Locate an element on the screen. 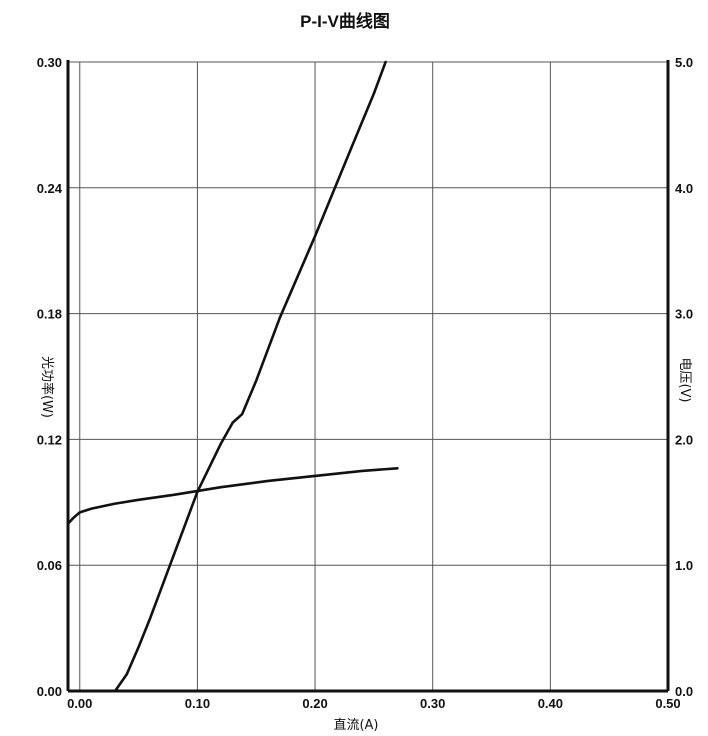 This screenshot has height=736, width=708. y-right-axis-label: 电压(V) is located at coordinates (684, 379).